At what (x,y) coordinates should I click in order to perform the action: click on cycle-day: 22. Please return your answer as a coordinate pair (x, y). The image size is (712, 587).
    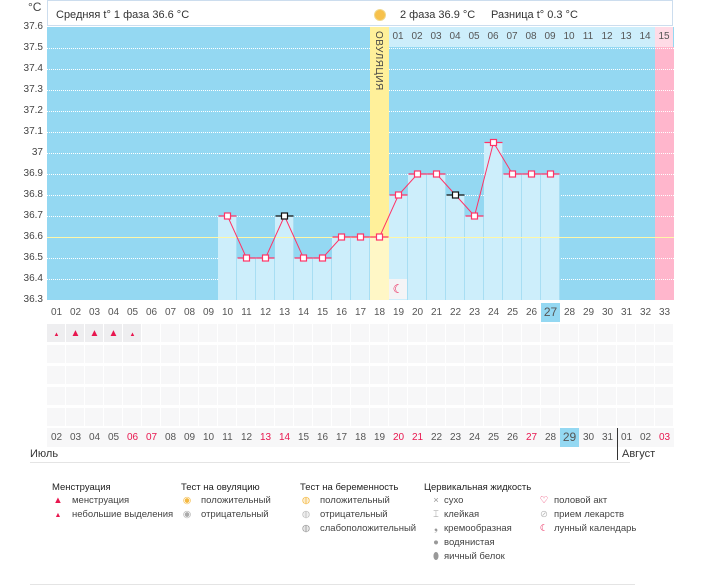
    Looking at the image, I should click on (455, 312).